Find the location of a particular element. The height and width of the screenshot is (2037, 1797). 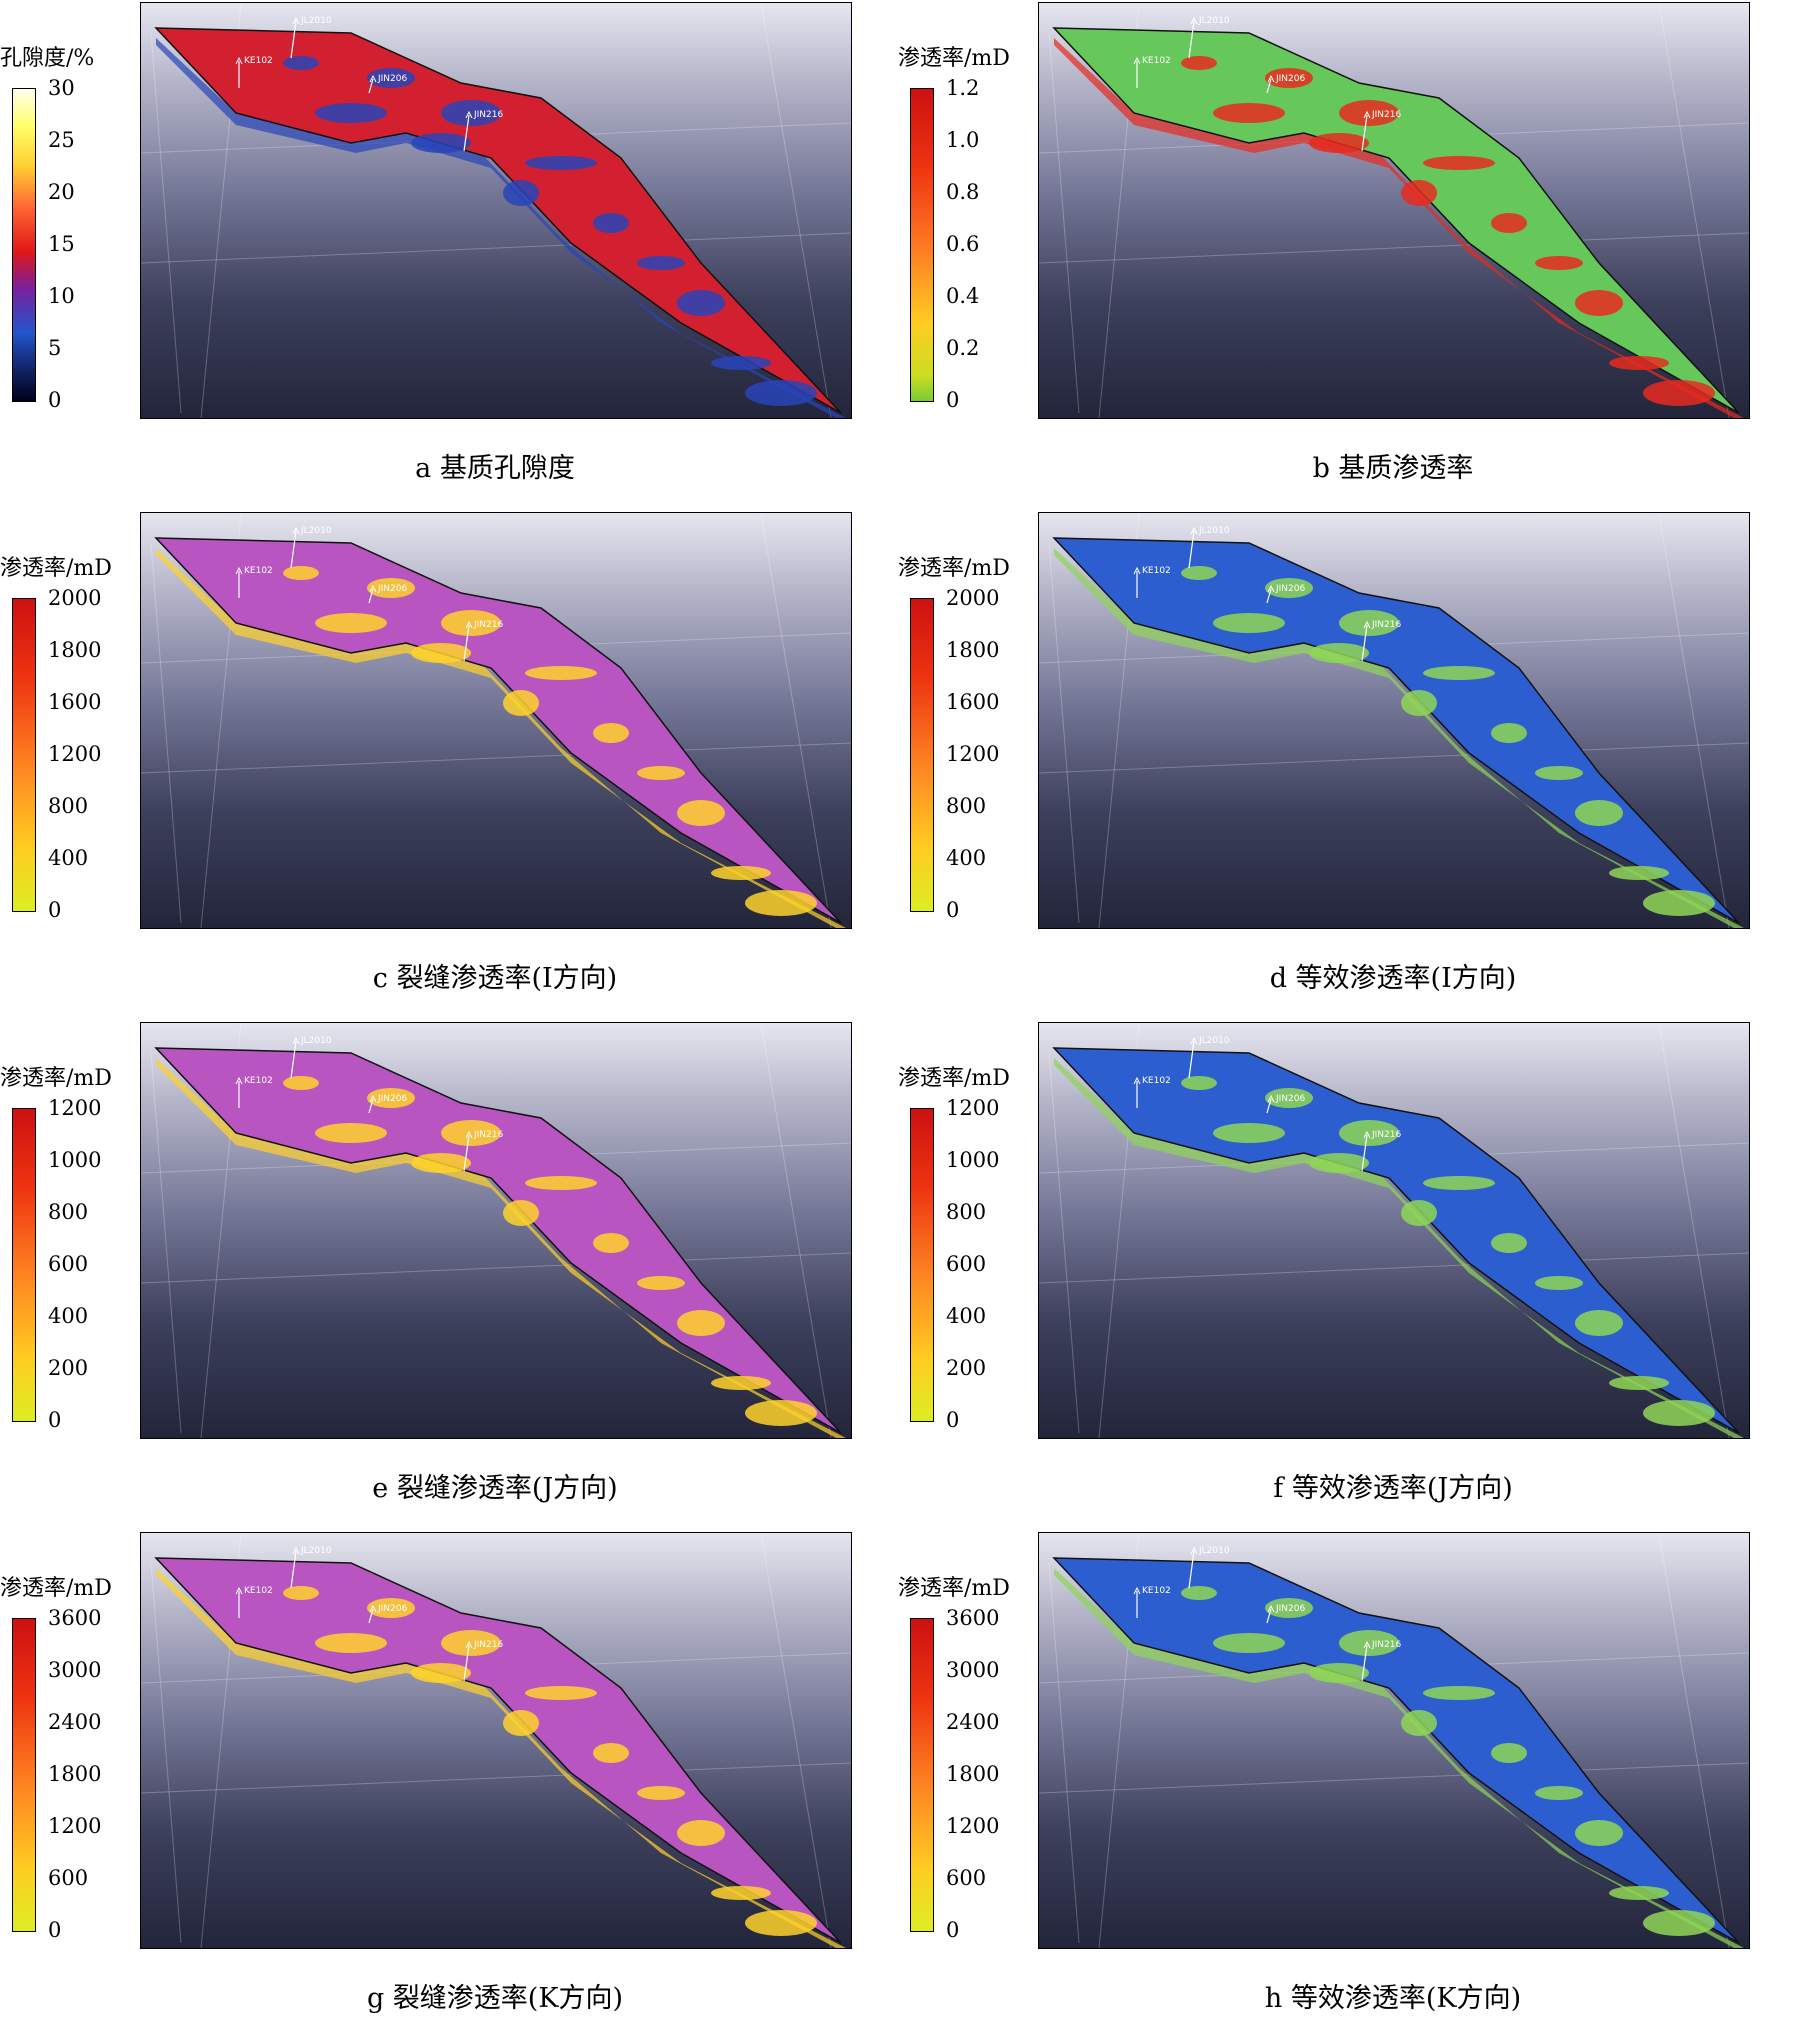

colorbar-tick-label: 0.8 is located at coordinates (963, 192).